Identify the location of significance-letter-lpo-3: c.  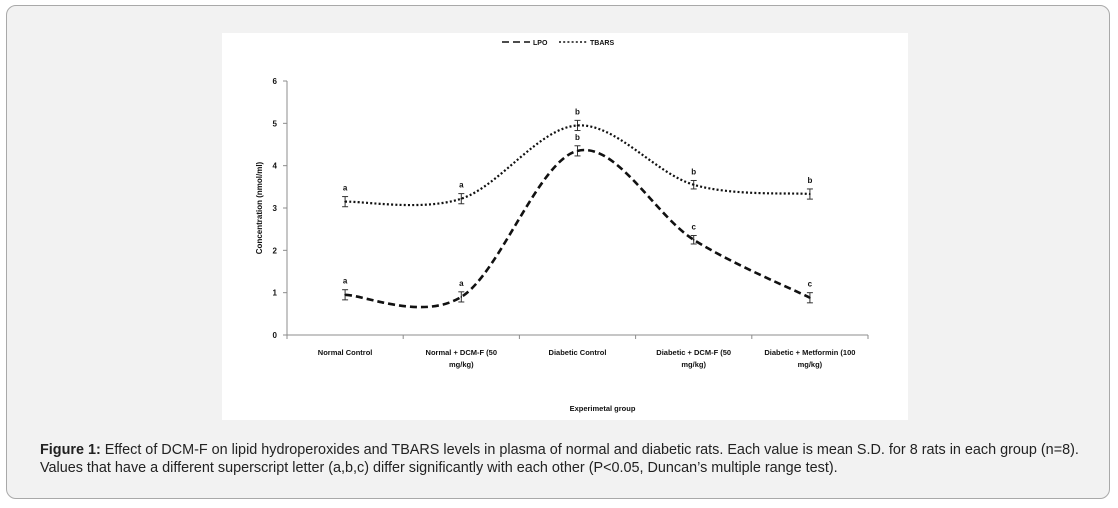
(693, 227).